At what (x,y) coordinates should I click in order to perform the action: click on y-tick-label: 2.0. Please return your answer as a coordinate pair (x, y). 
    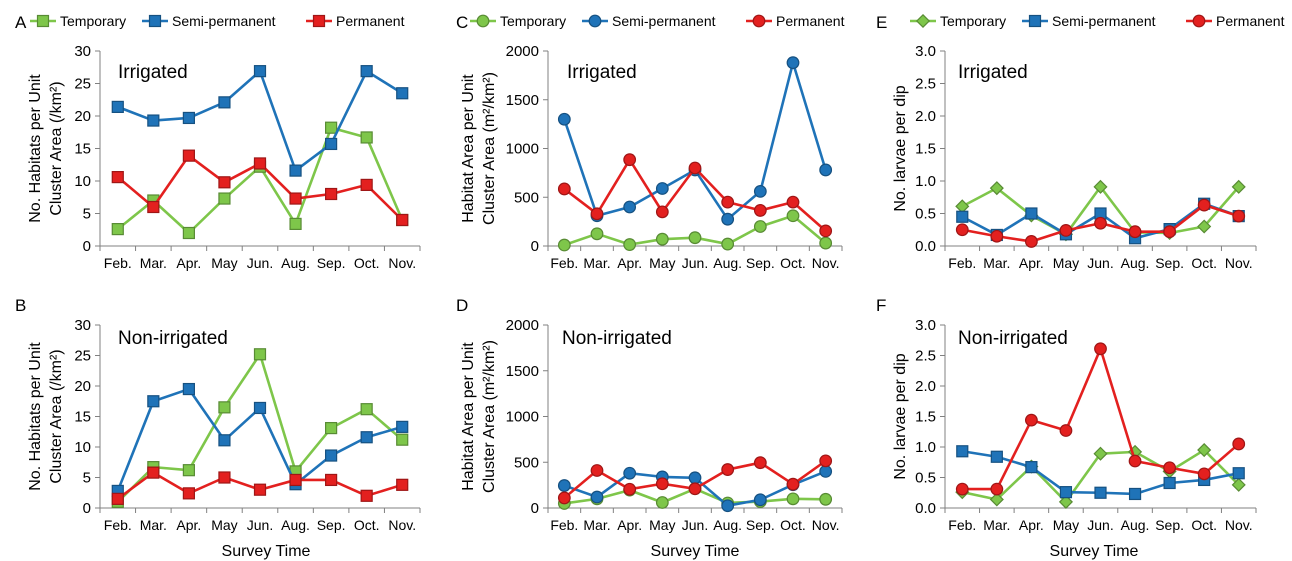
    Looking at the image, I should click on (925, 116).